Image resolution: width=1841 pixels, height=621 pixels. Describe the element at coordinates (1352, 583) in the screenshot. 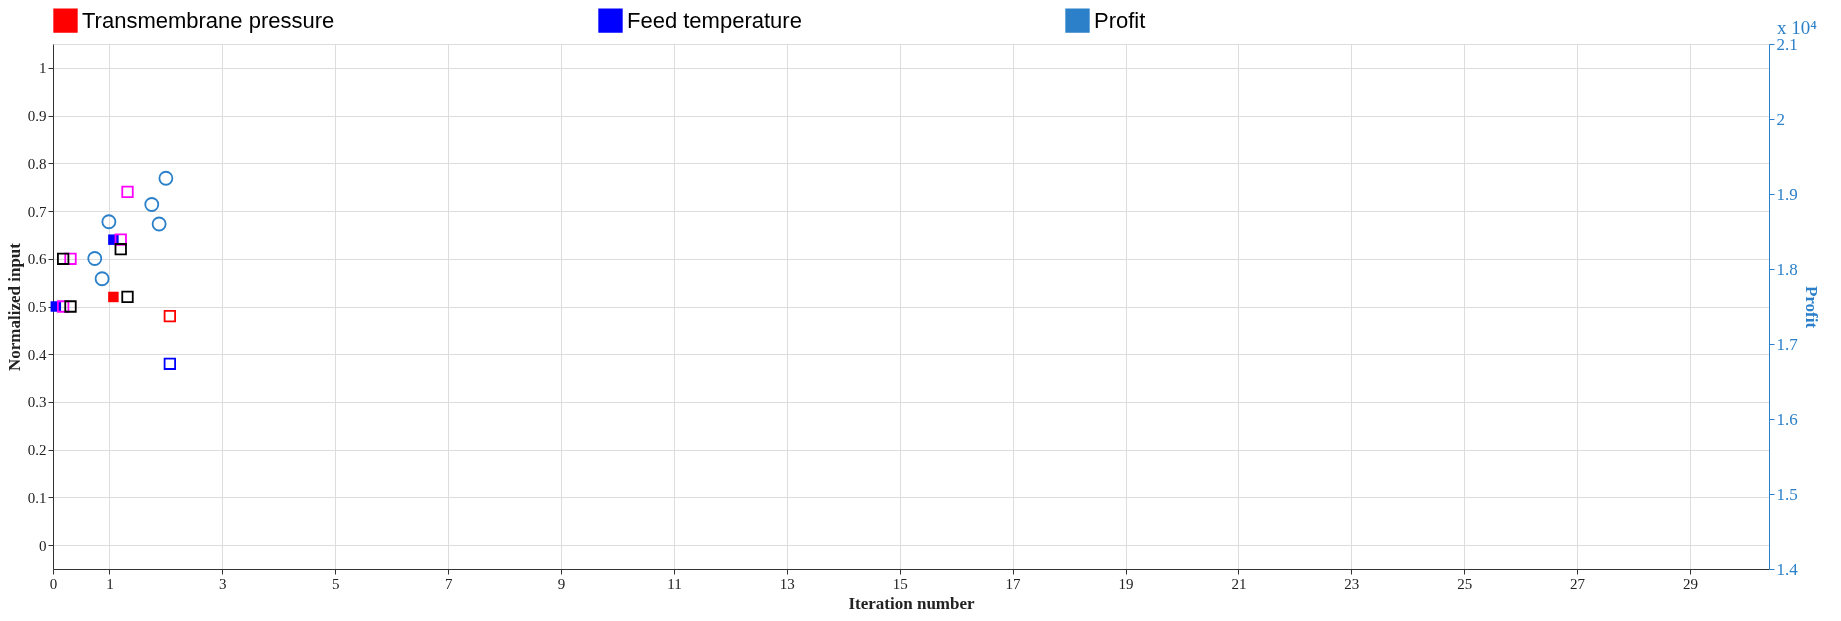

I see `x-tick-label: 23` at that location.